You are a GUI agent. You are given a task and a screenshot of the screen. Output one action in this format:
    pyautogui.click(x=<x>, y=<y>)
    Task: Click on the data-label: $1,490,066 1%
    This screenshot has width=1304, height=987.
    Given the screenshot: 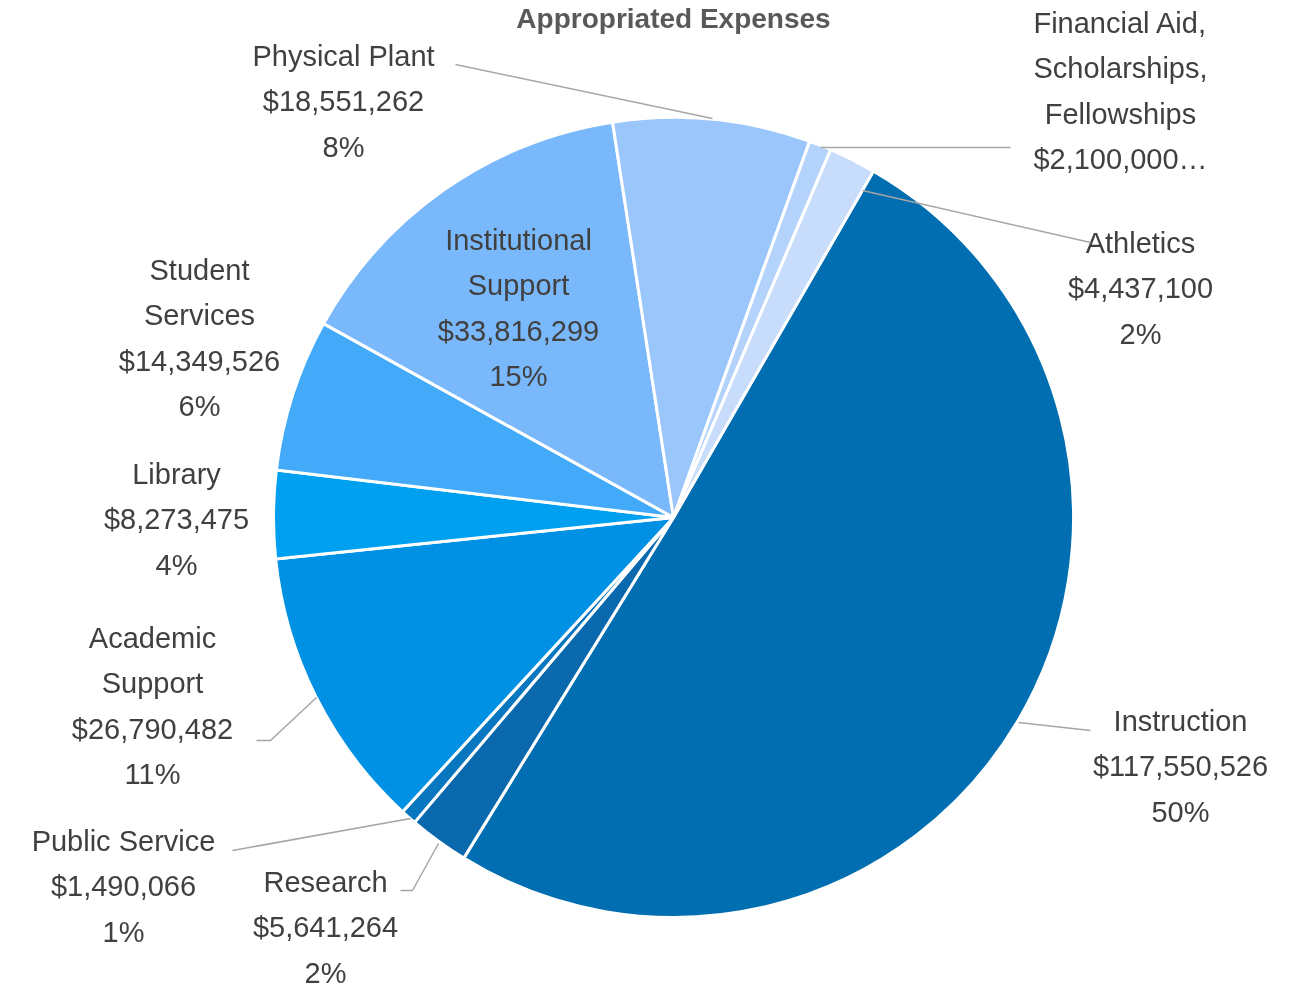 What is the action you would take?
    pyautogui.click(x=123, y=909)
    